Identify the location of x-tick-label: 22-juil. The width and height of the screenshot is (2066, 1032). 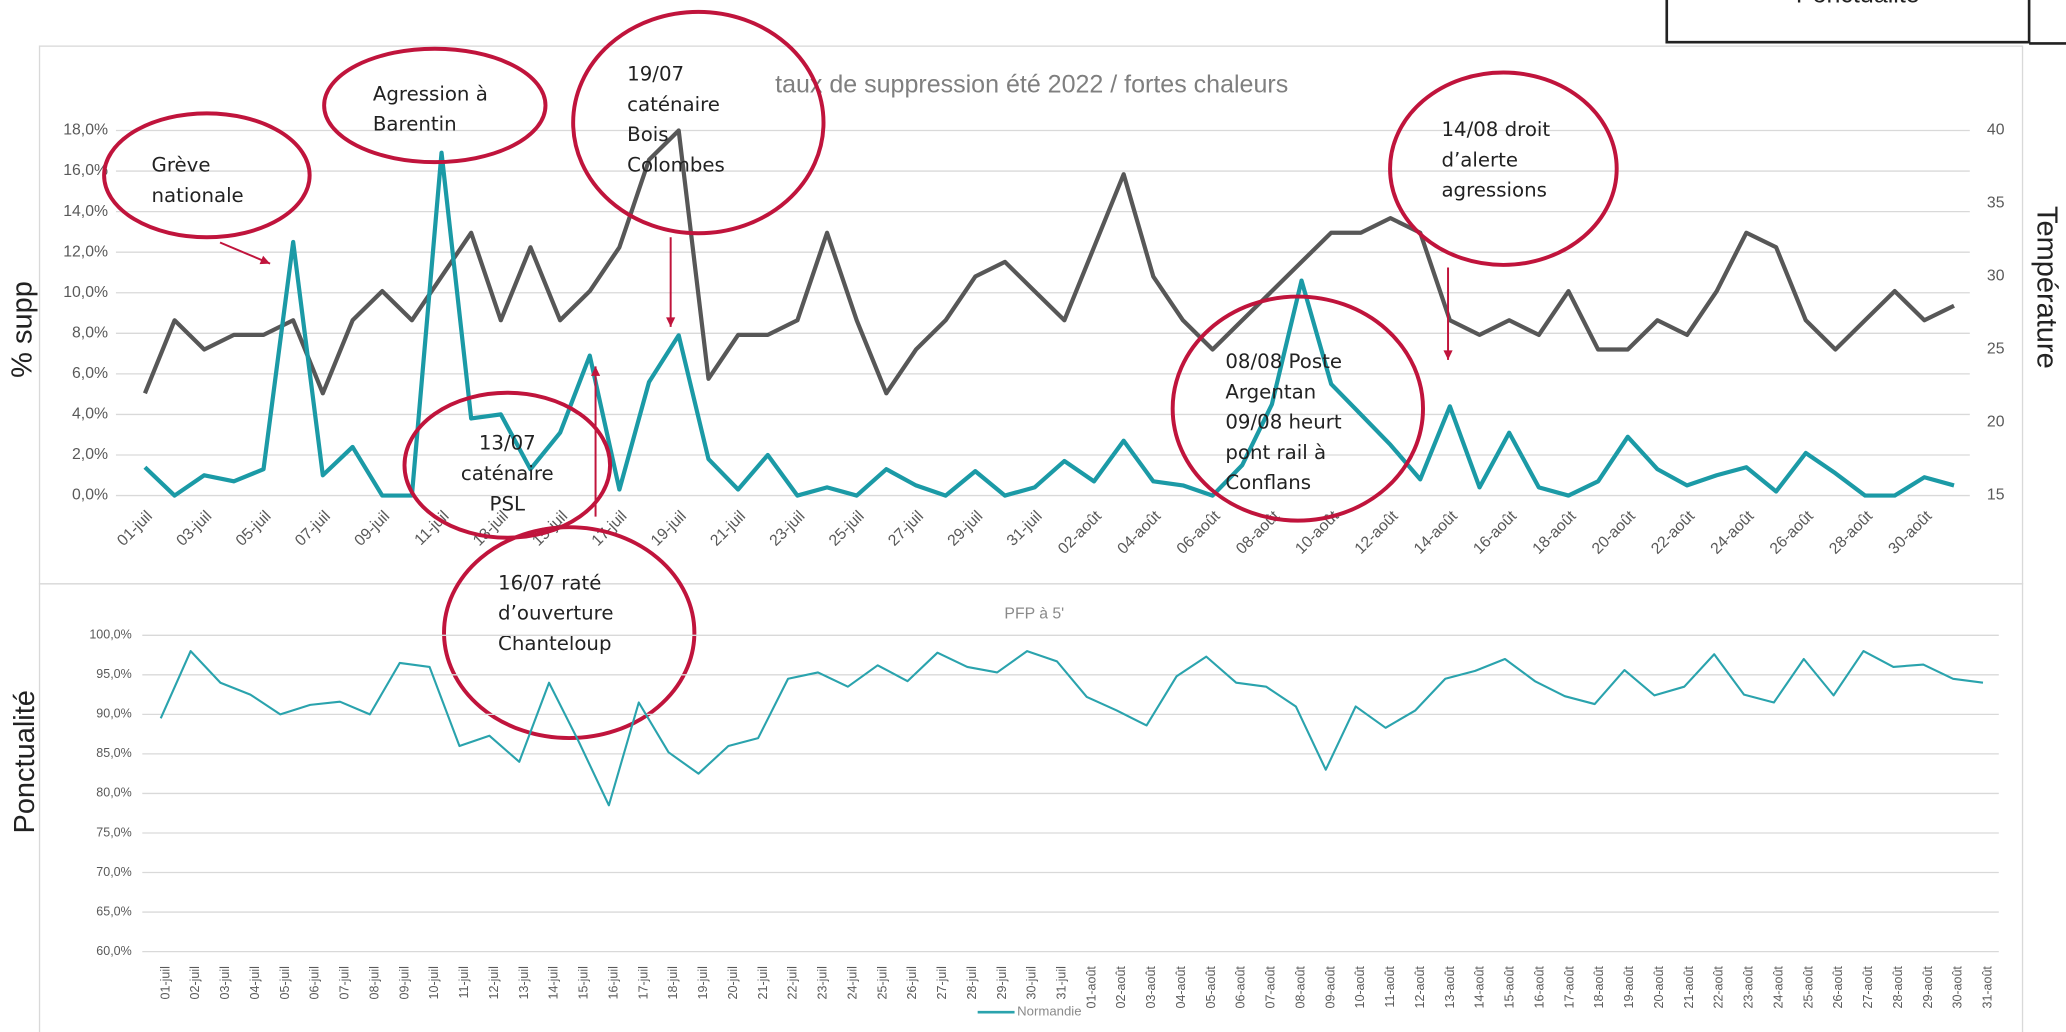
(793, 982).